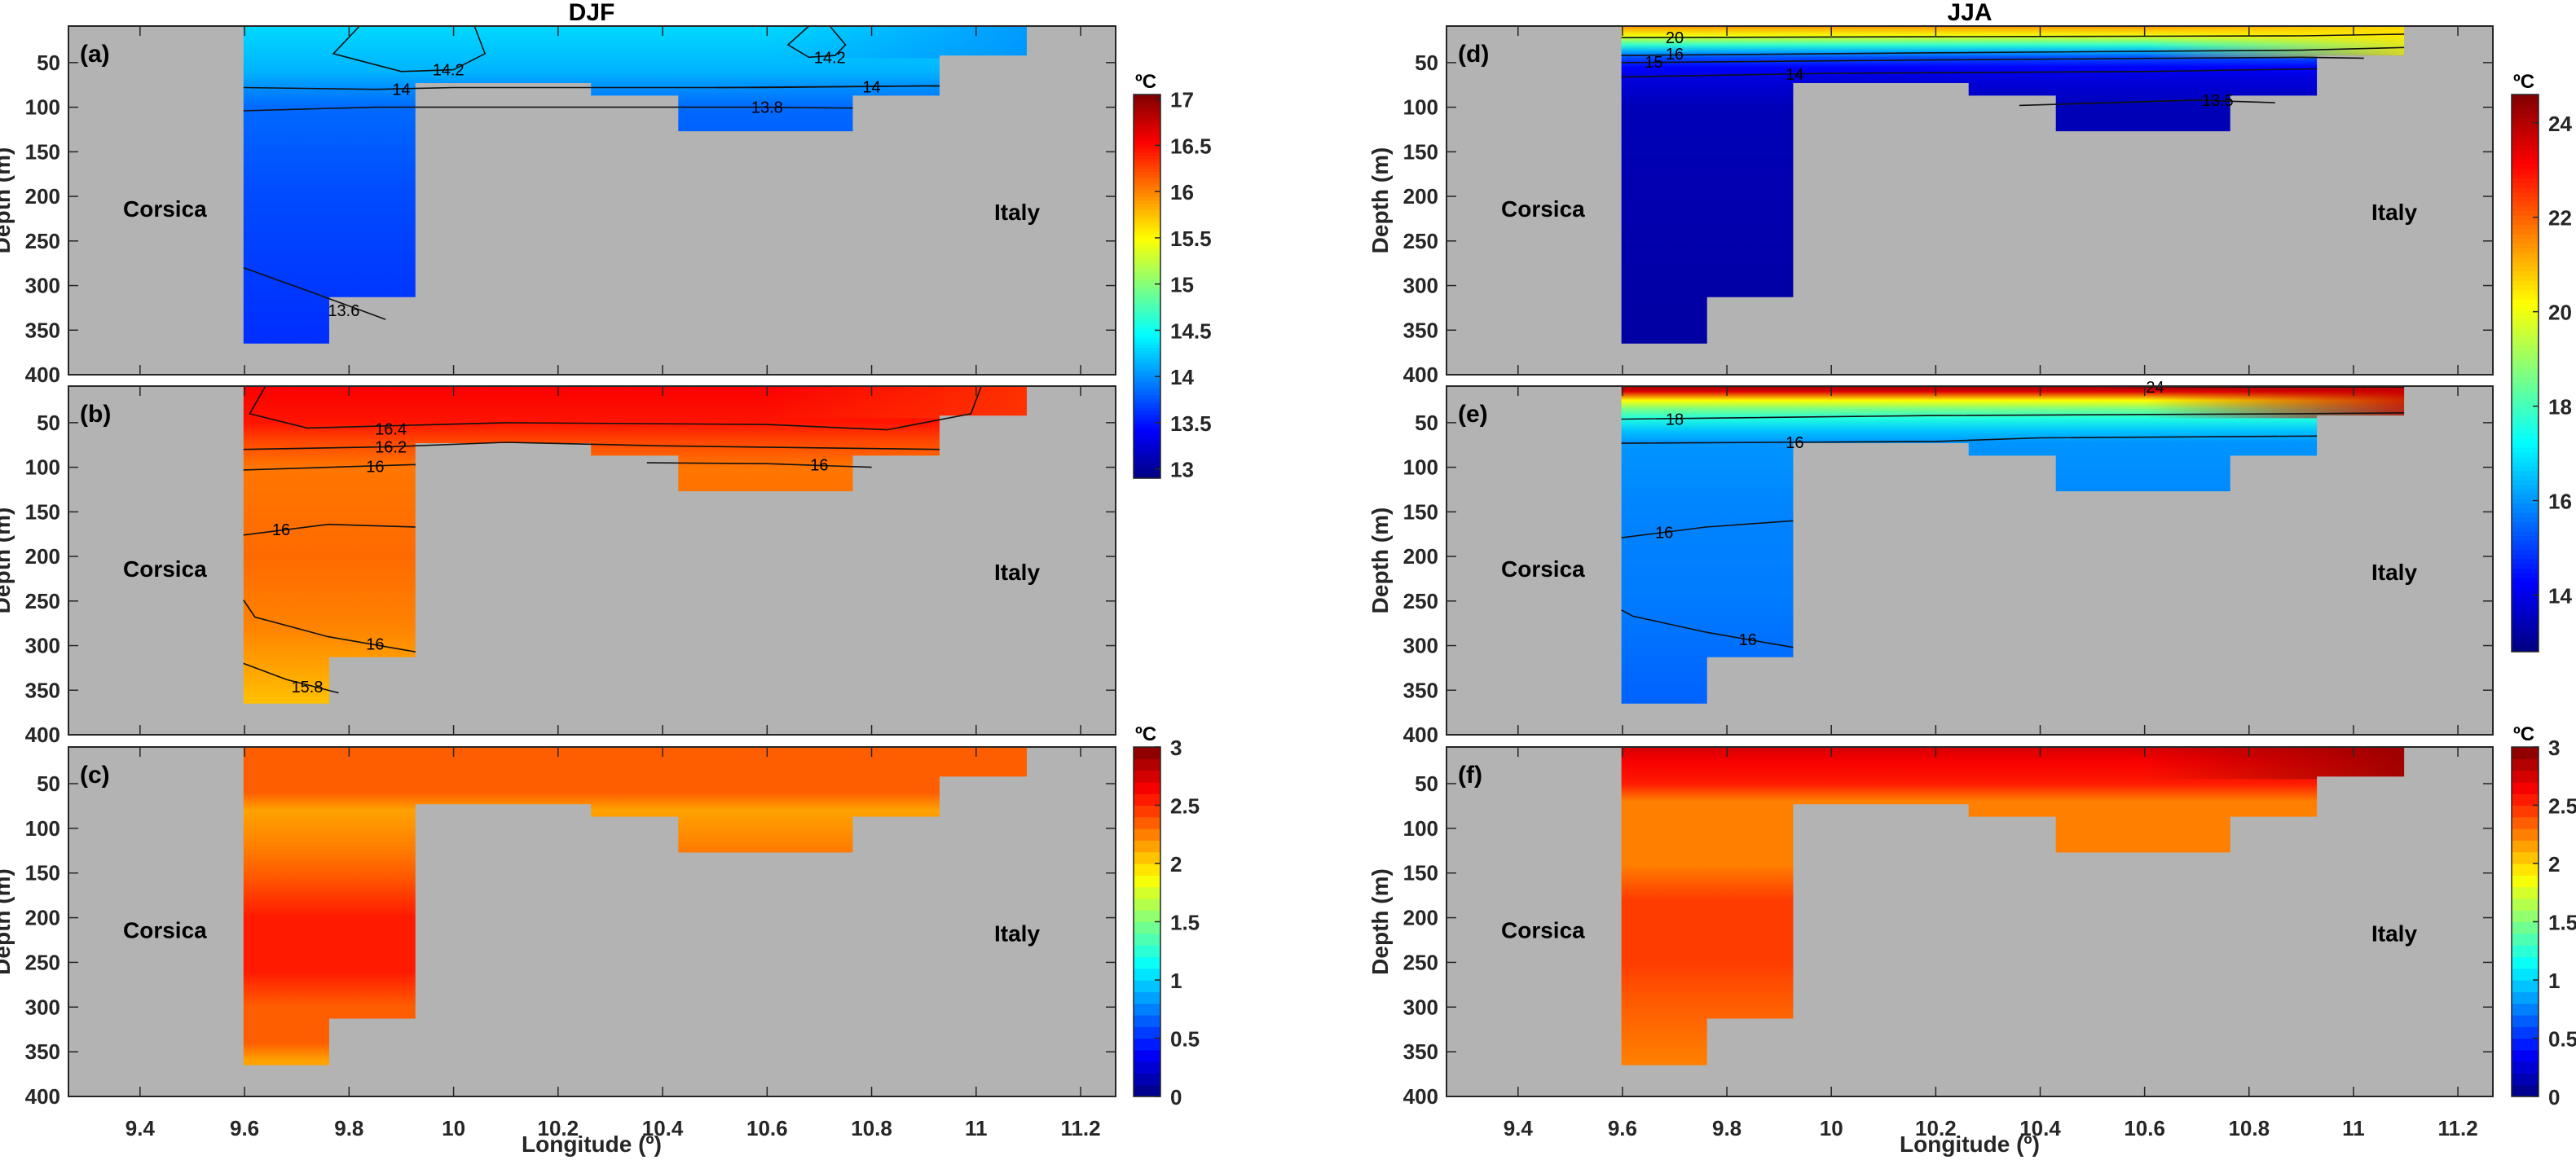  What do you see at coordinates (48, 63) in the screenshot?
I see `y-tick-label: 50` at bounding box center [48, 63].